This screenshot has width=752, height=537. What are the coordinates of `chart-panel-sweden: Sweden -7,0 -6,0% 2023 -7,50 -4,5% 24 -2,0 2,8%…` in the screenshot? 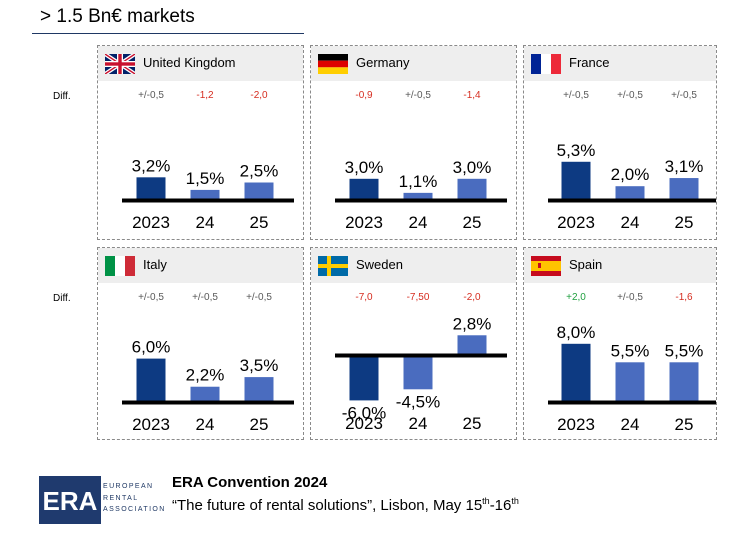 It's located at (413, 343).